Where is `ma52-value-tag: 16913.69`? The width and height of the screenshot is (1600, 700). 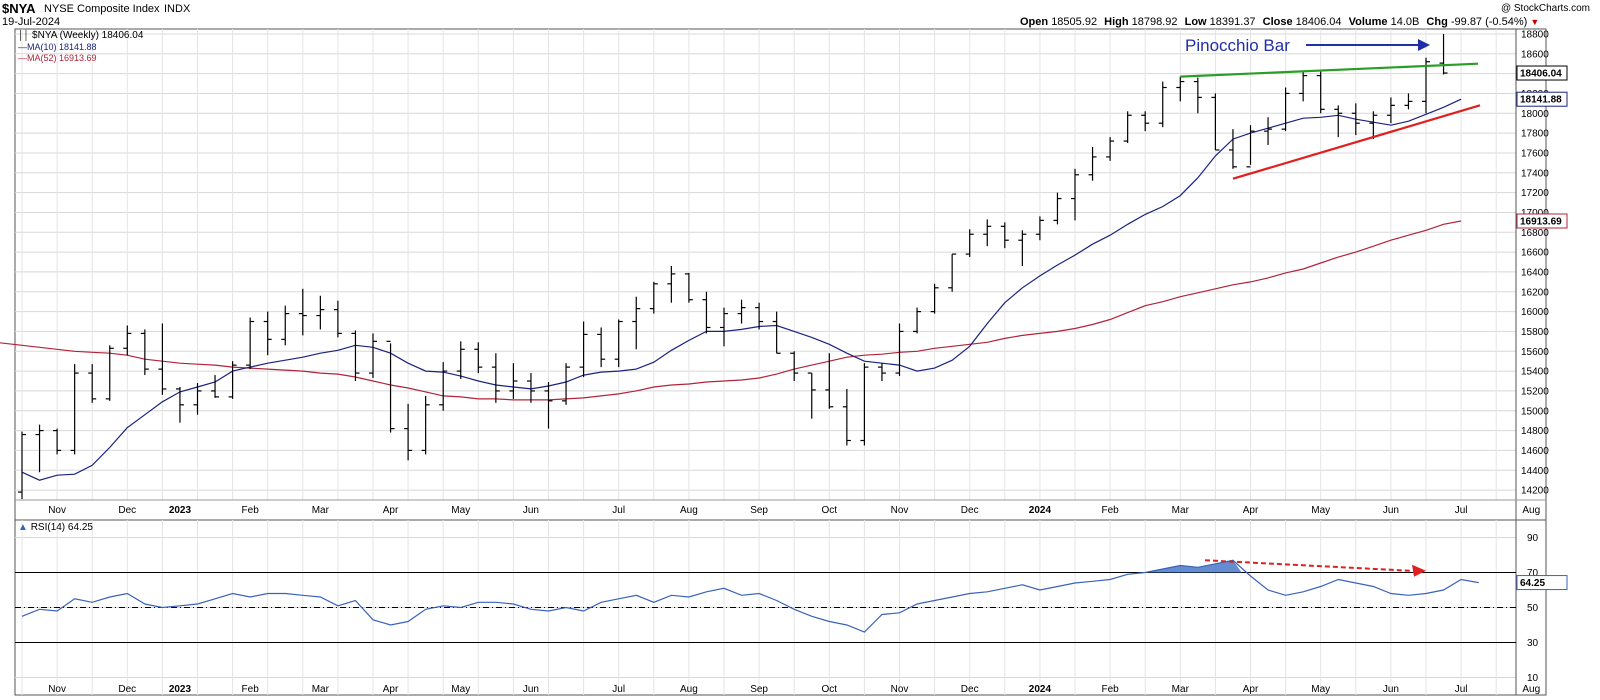 ma52-value-tag: 16913.69 is located at coordinates (1542, 221).